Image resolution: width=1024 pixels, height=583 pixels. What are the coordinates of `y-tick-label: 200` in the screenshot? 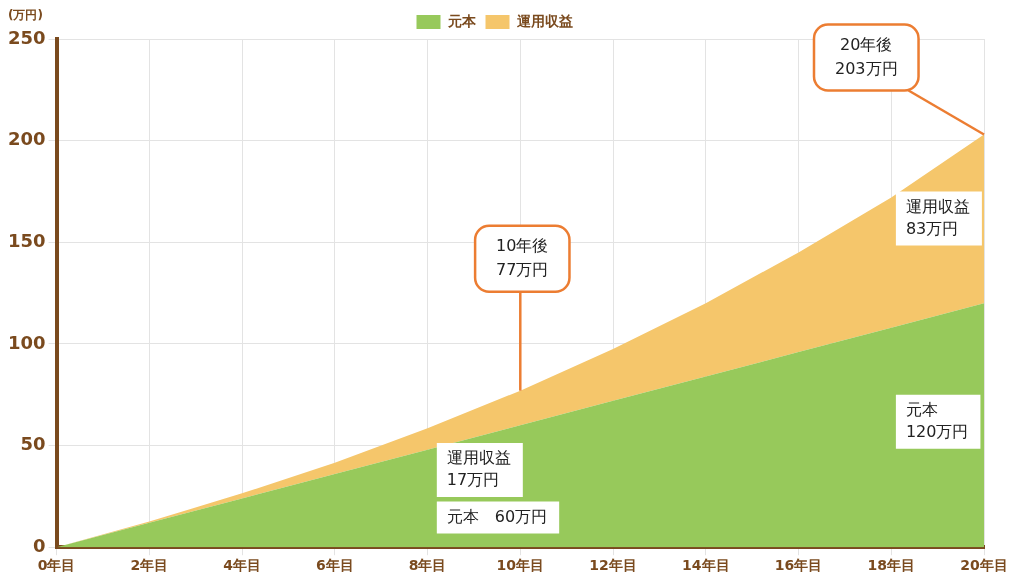 It's located at (27, 139).